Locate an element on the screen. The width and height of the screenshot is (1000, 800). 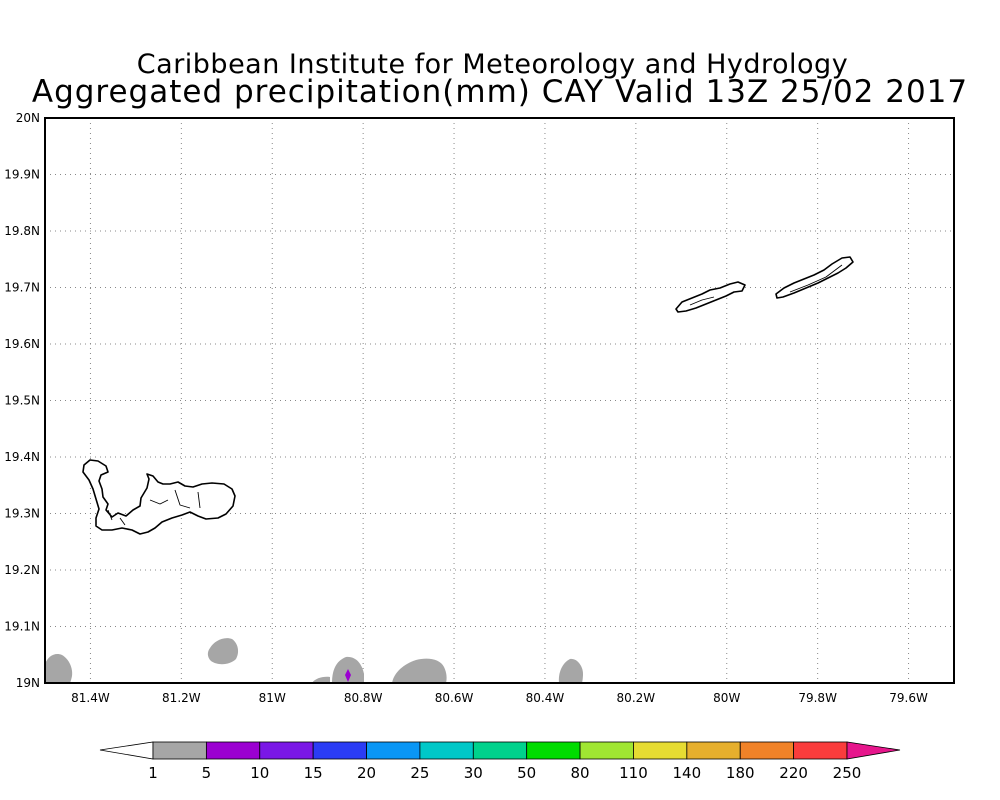
colorbar-label: 25 is located at coordinates (419, 773).